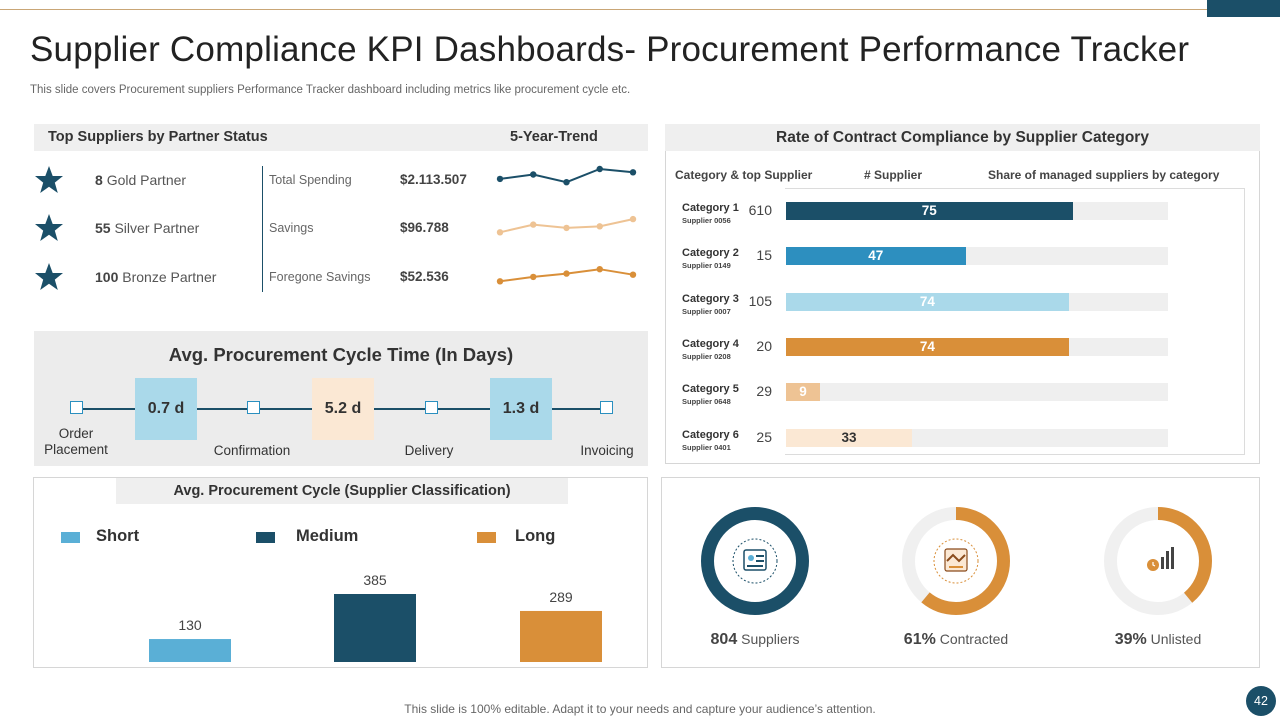  I want to click on supplier-donuts, so click(956, 561).